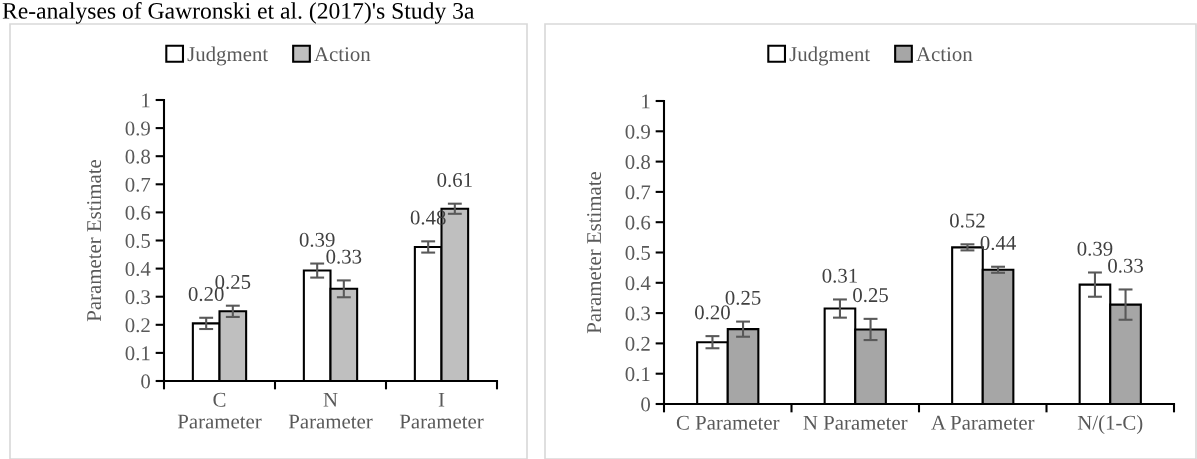  Describe the element at coordinates (238, 13) in the screenshot. I see `chart-title: Re-analyses of Gawronski et al. (2017)'s Study 3a` at that location.